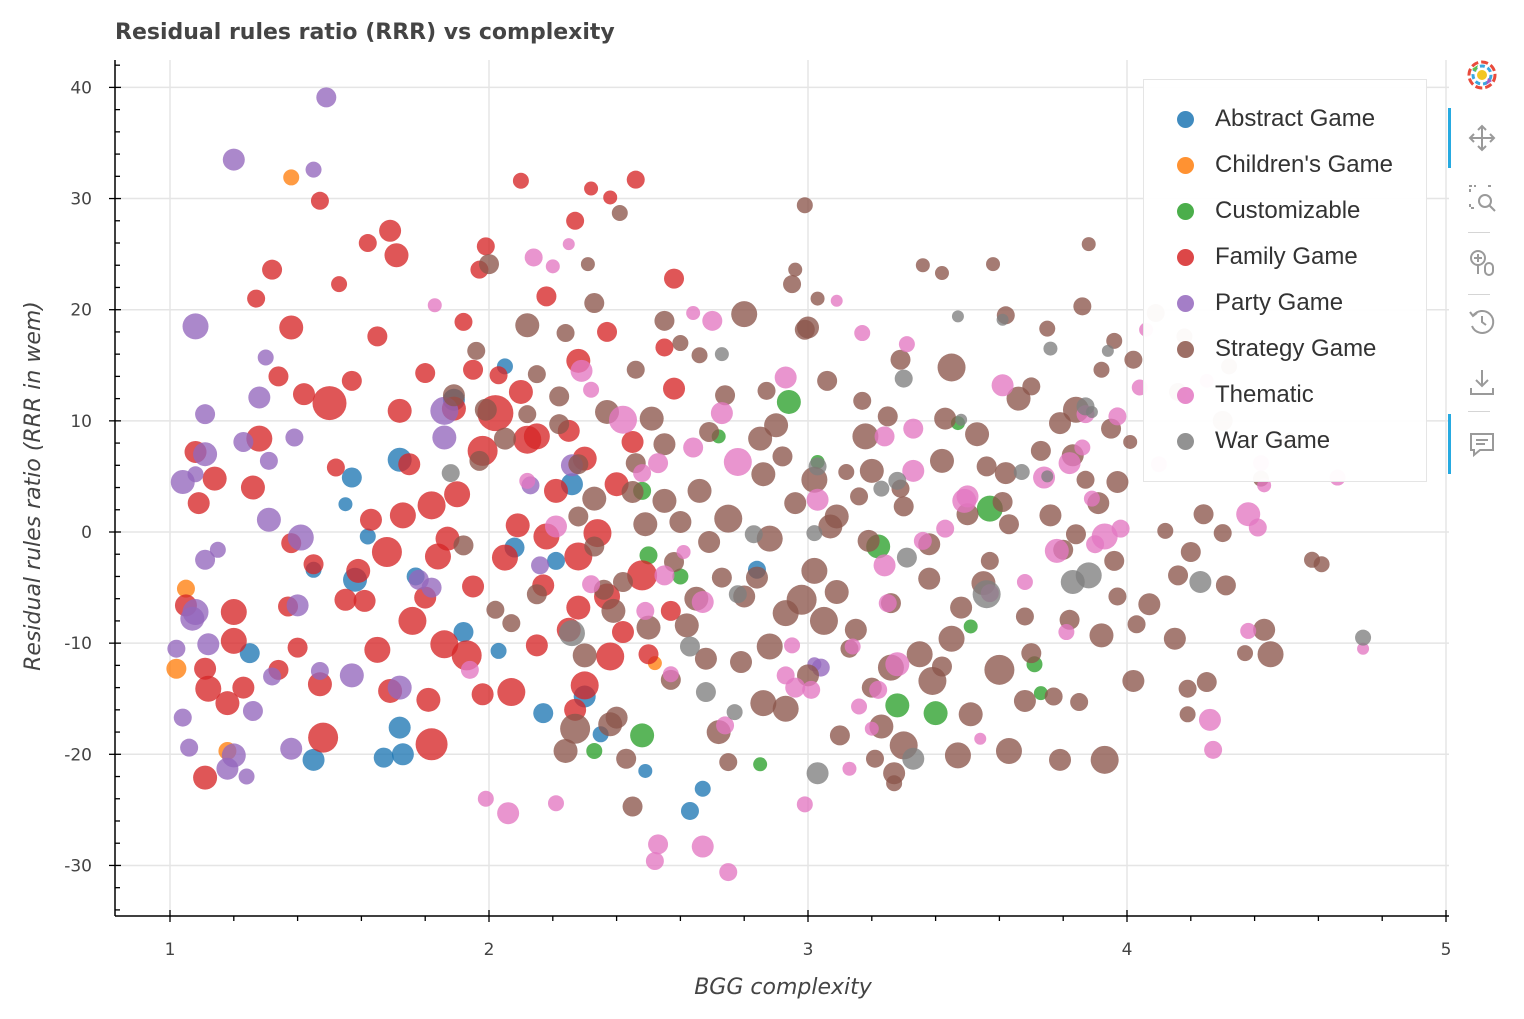 This screenshot has width=1524, height=1019. Describe the element at coordinates (1286, 120) in the screenshot. I see `legend-item-abstract-game: Abstract Game` at that location.